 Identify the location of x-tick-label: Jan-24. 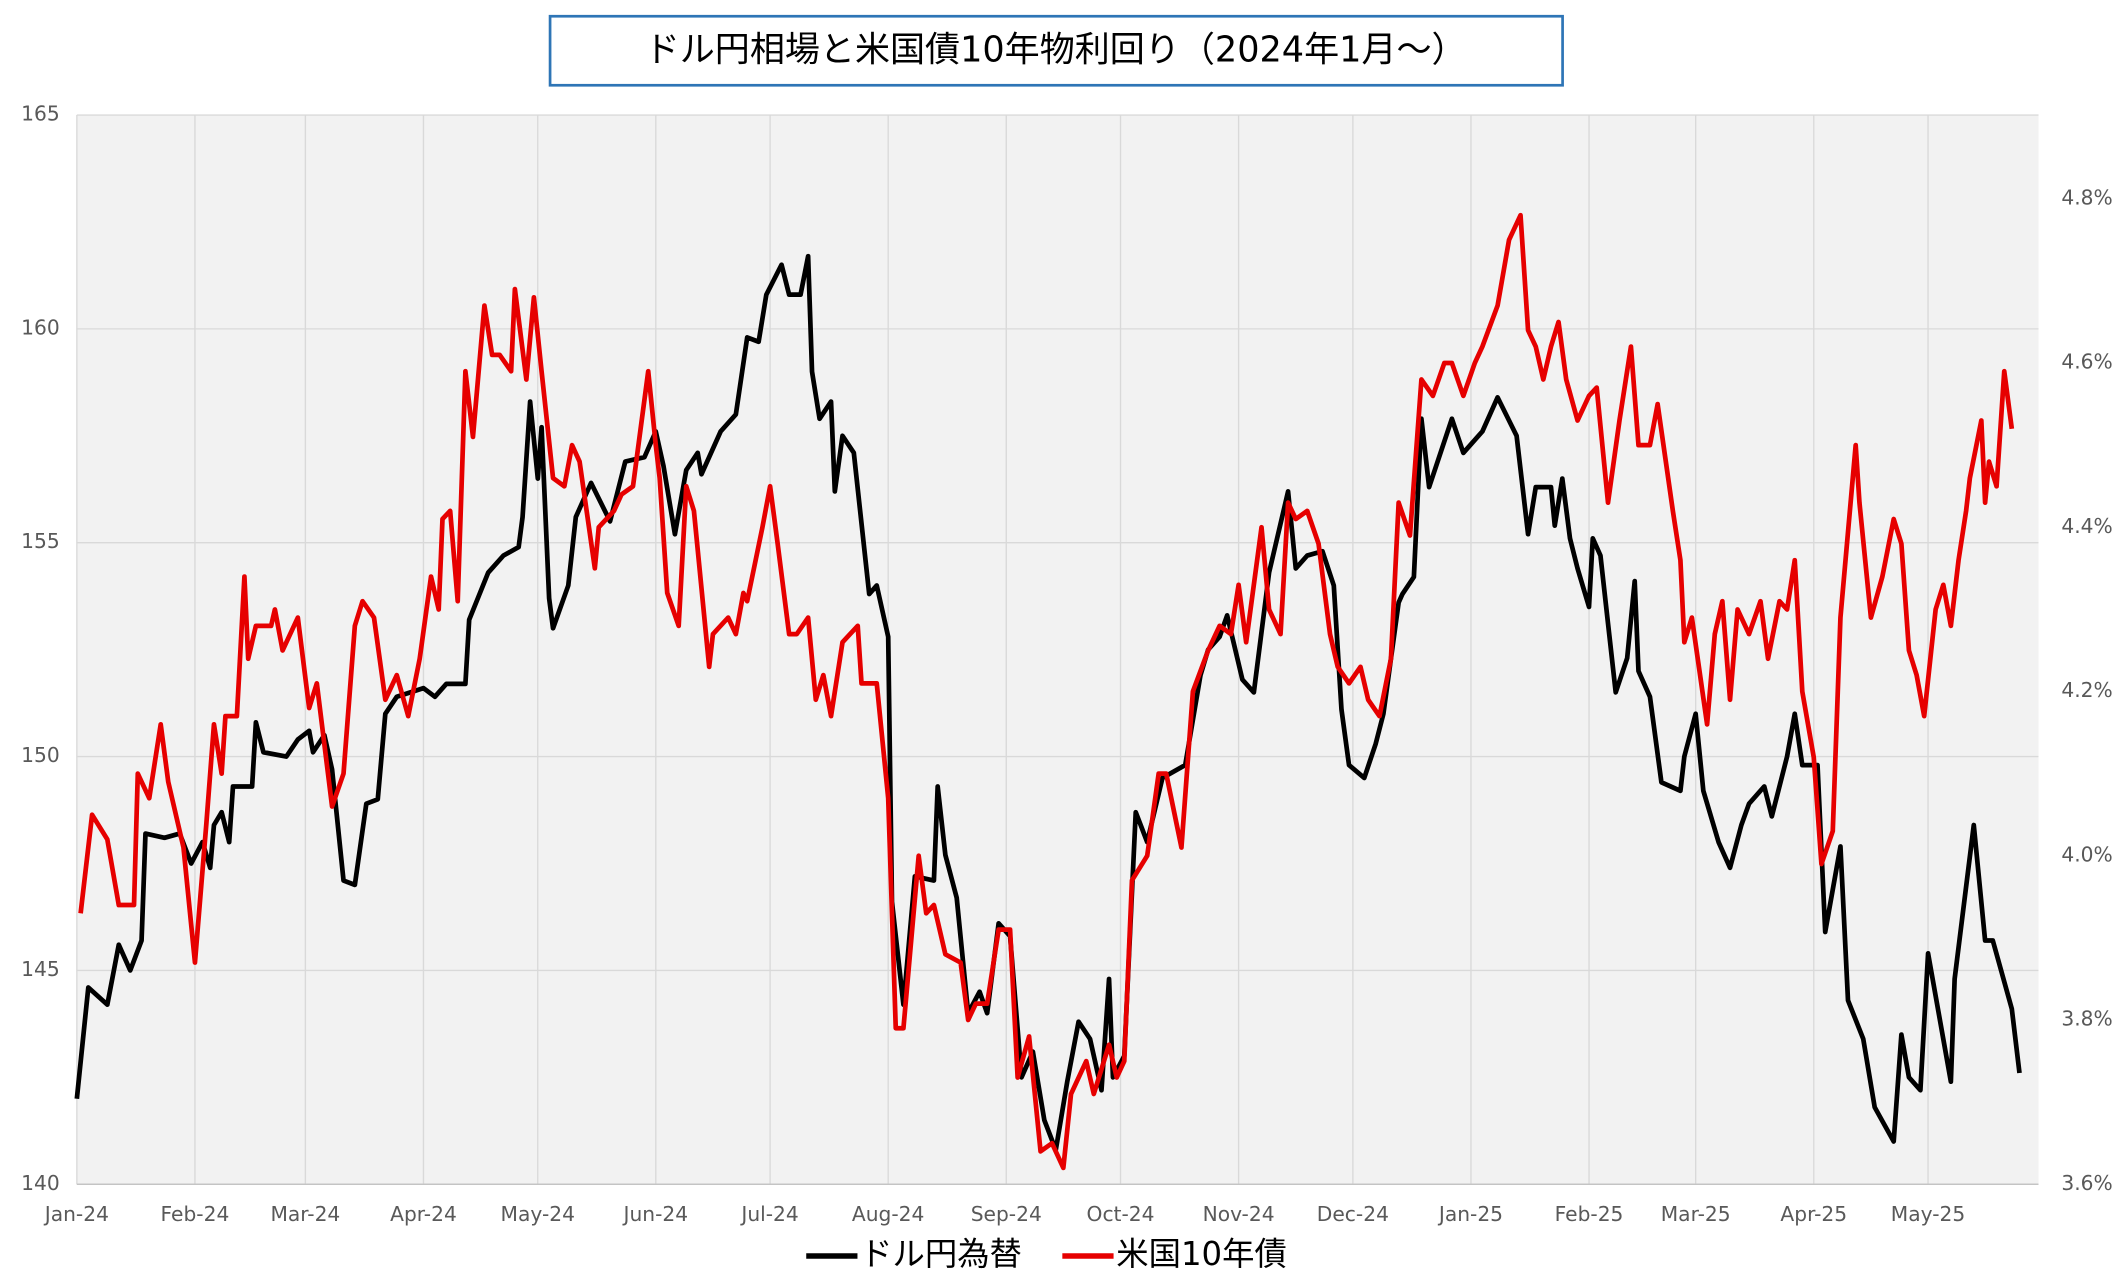
(76, 1214).